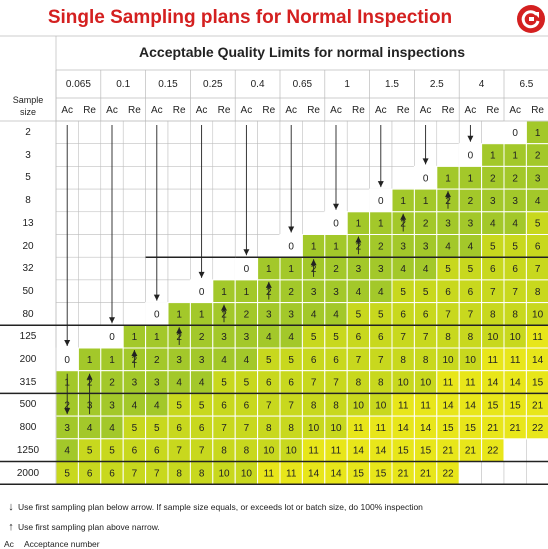 The height and width of the screenshot is (549, 548). I want to click on aql-level-label: 0.25, so click(213, 84).